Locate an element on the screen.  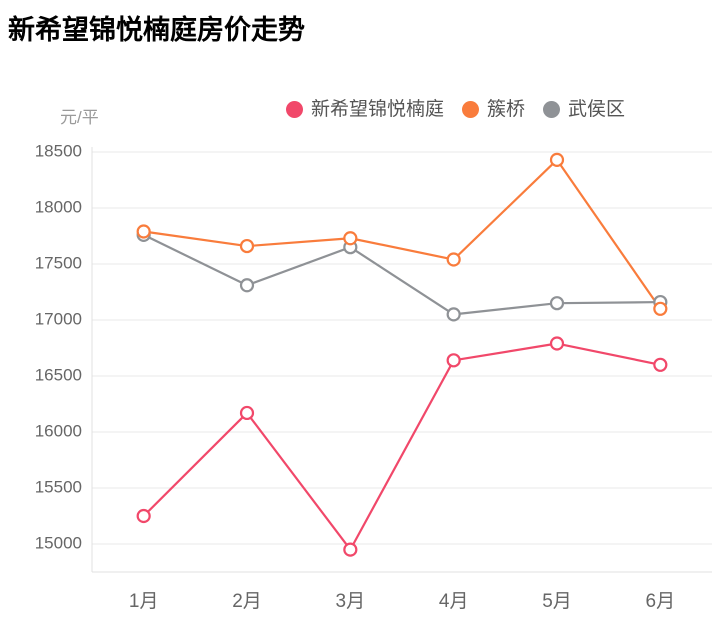
legend-item-0: 新希望锦悦楠庭 is located at coordinates (365, 109).